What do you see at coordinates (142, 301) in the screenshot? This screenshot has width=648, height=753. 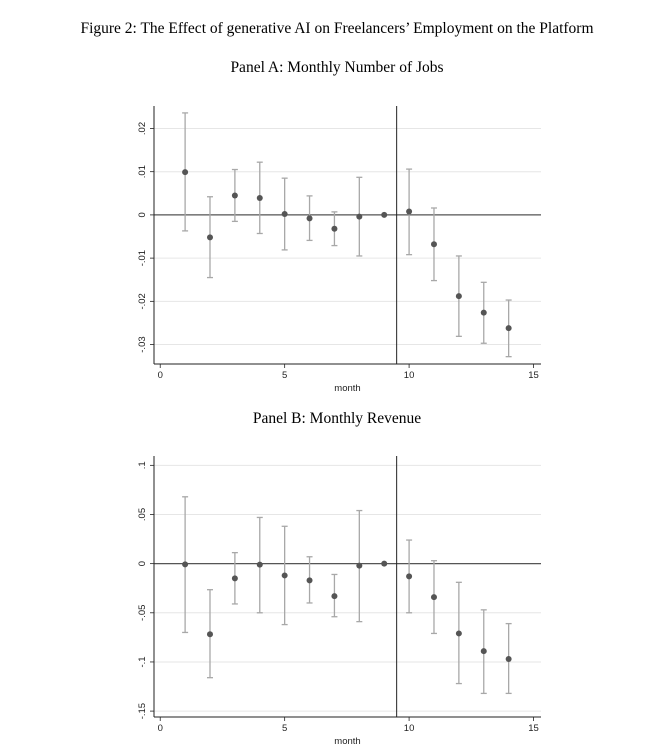 I see `y-tick-label: -.02` at bounding box center [142, 301].